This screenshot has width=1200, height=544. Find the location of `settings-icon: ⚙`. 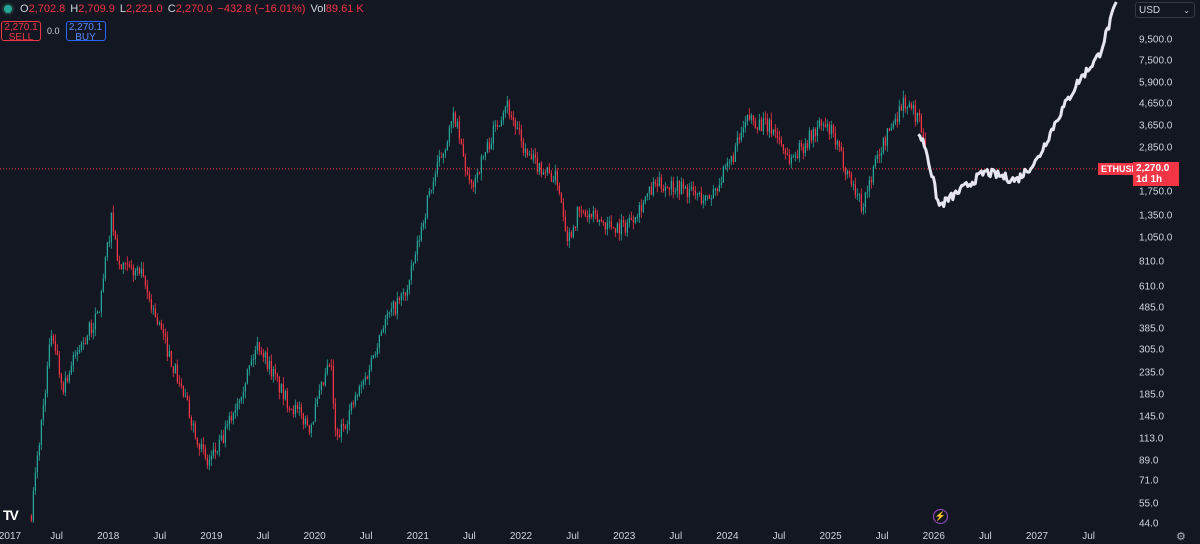

settings-icon: ⚙ is located at coordinates (1181, 537).